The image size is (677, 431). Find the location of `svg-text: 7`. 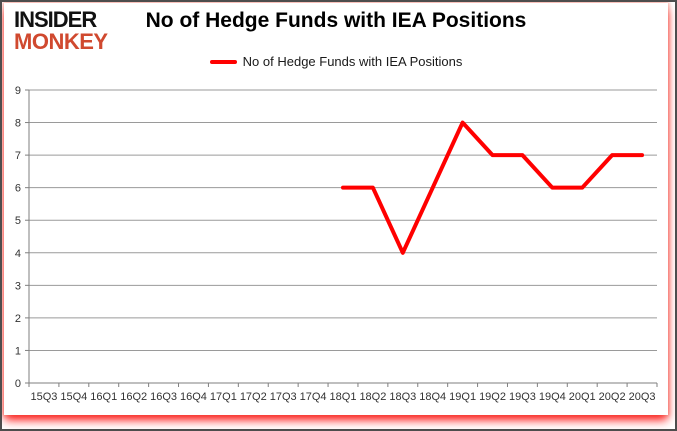

svg-text: 7 is located at coordinates (18, 156).